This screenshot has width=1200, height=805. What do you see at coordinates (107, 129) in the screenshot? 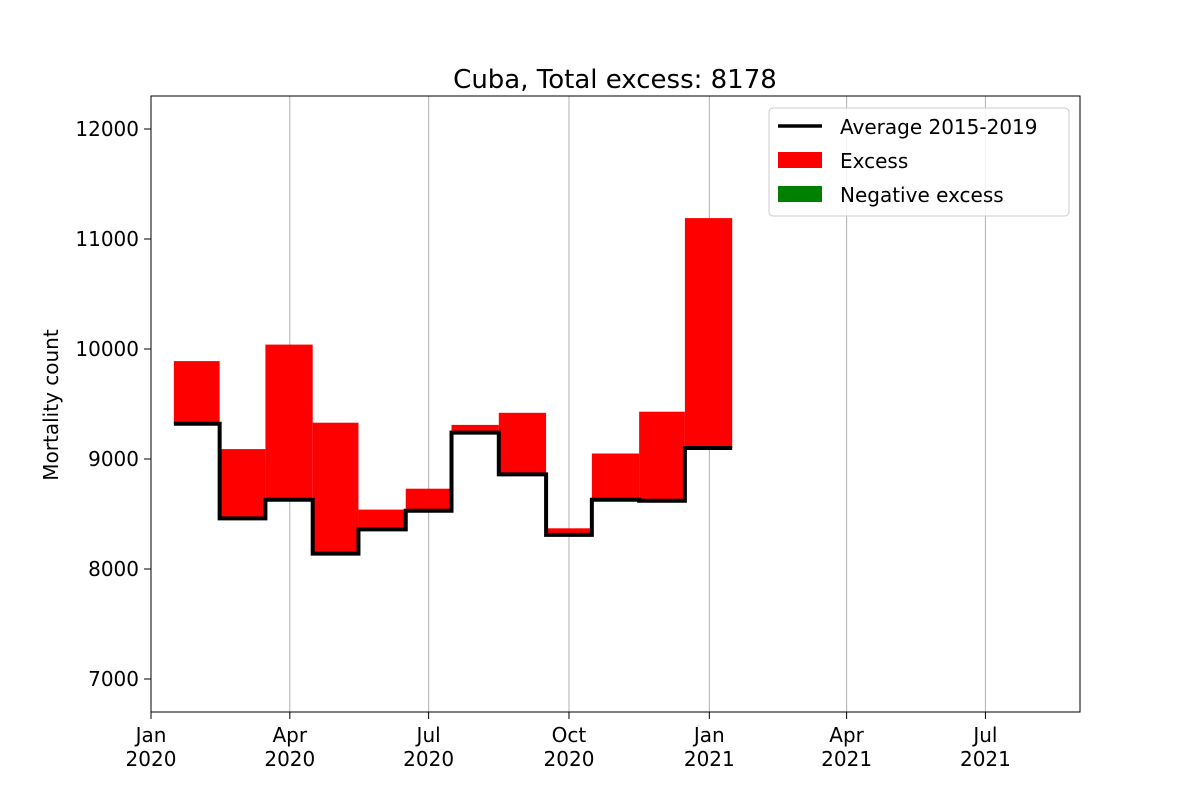
I see `y-tick-label: 12000` at bounding box center [107, 129].